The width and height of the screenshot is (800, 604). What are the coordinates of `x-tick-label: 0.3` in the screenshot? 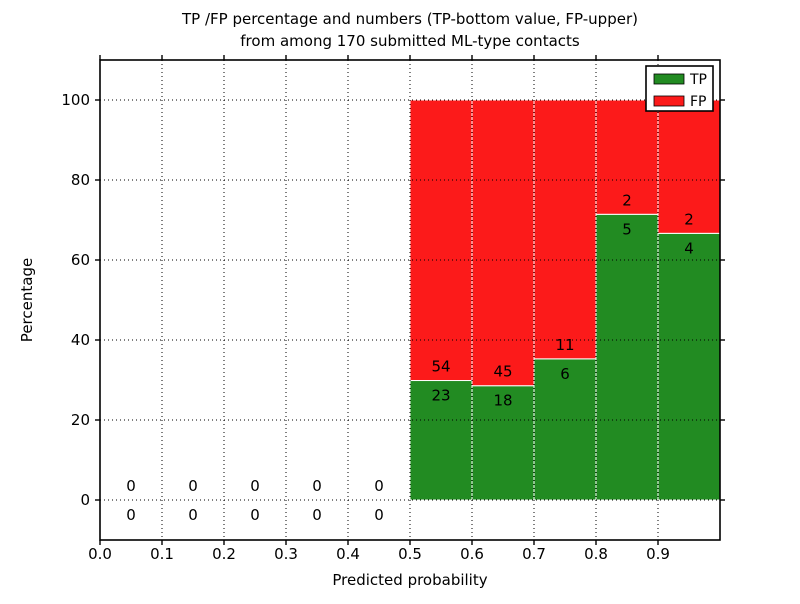 It's located at (286, 554).